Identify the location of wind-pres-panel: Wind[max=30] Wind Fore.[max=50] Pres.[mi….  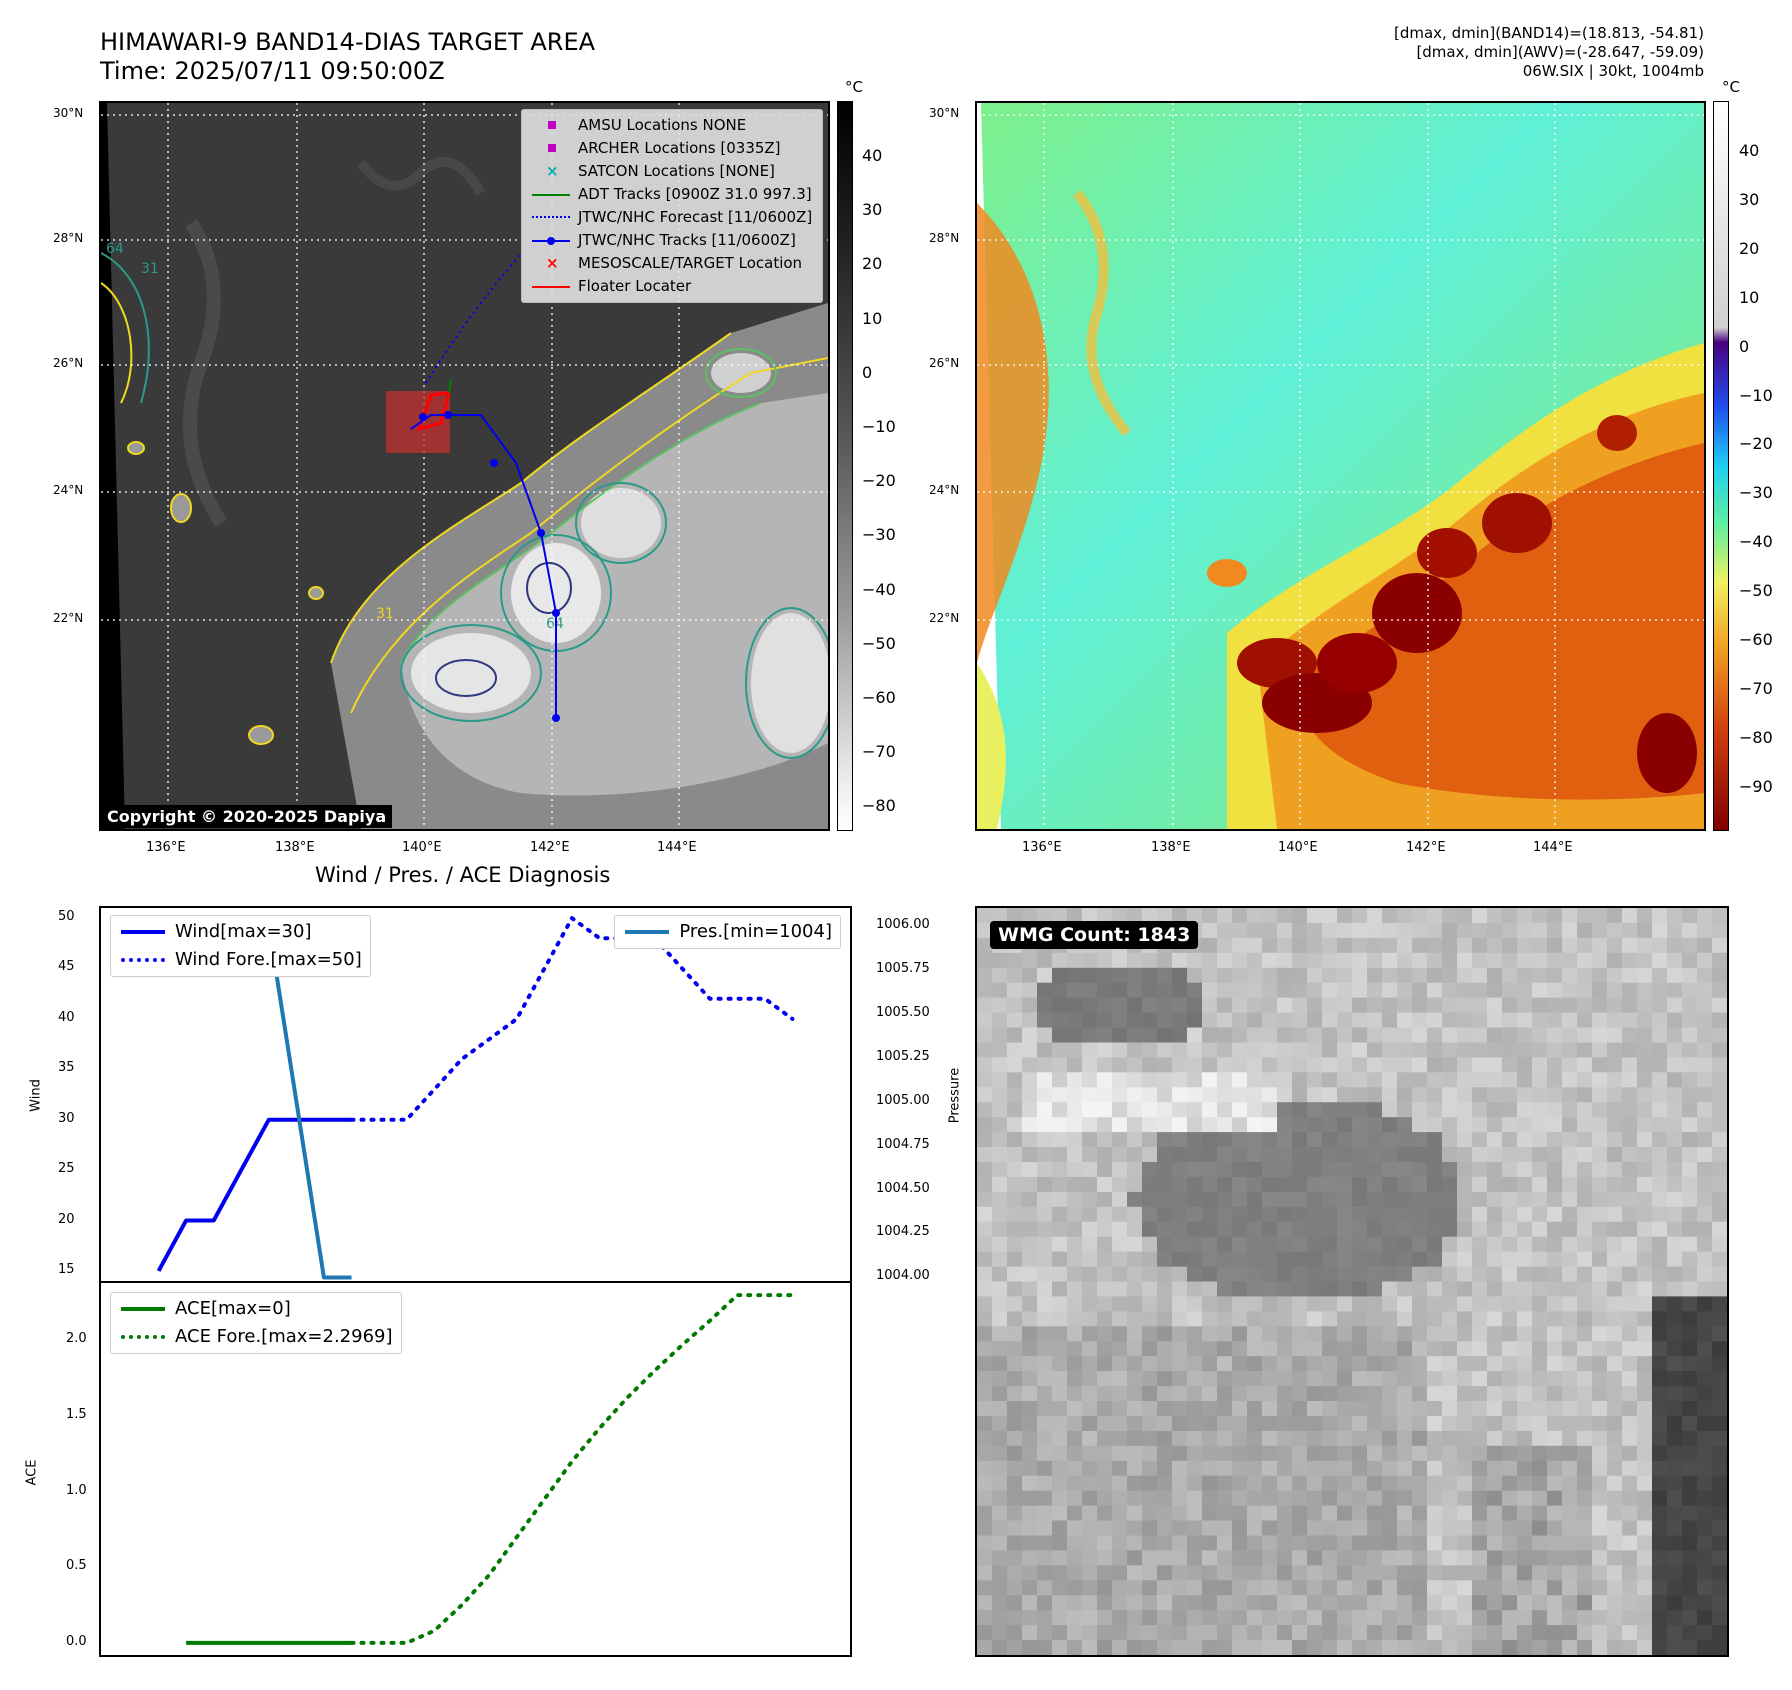
(475, 1094).